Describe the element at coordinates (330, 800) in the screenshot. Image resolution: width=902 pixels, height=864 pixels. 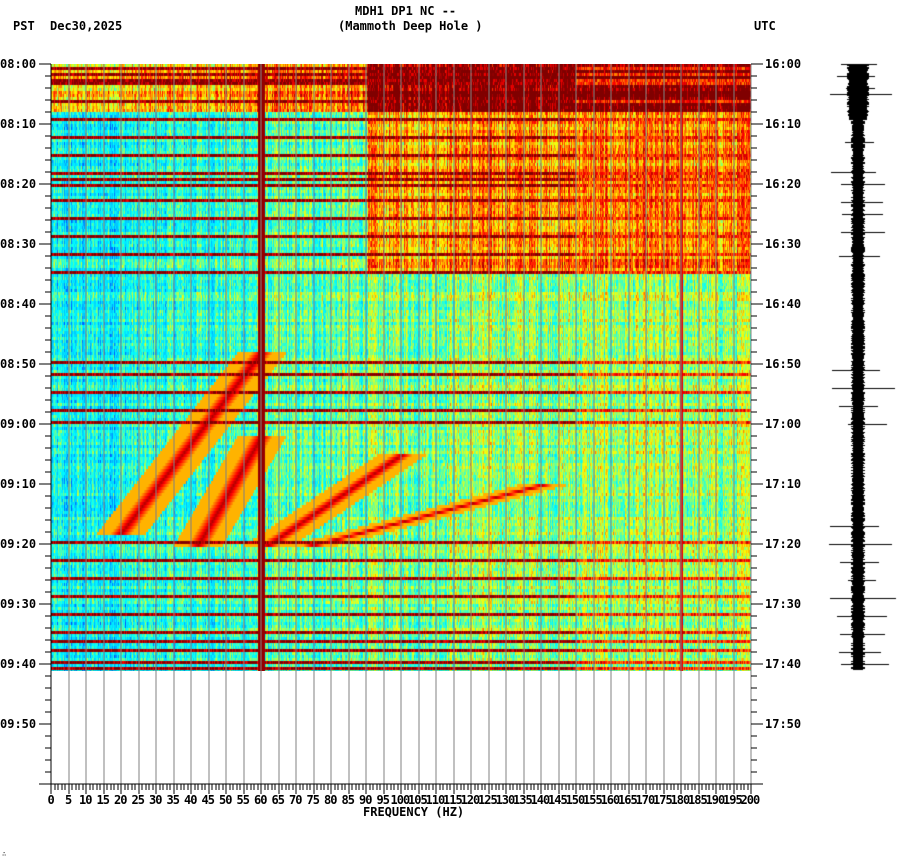
I see `x-tick-label: 80` at that location.